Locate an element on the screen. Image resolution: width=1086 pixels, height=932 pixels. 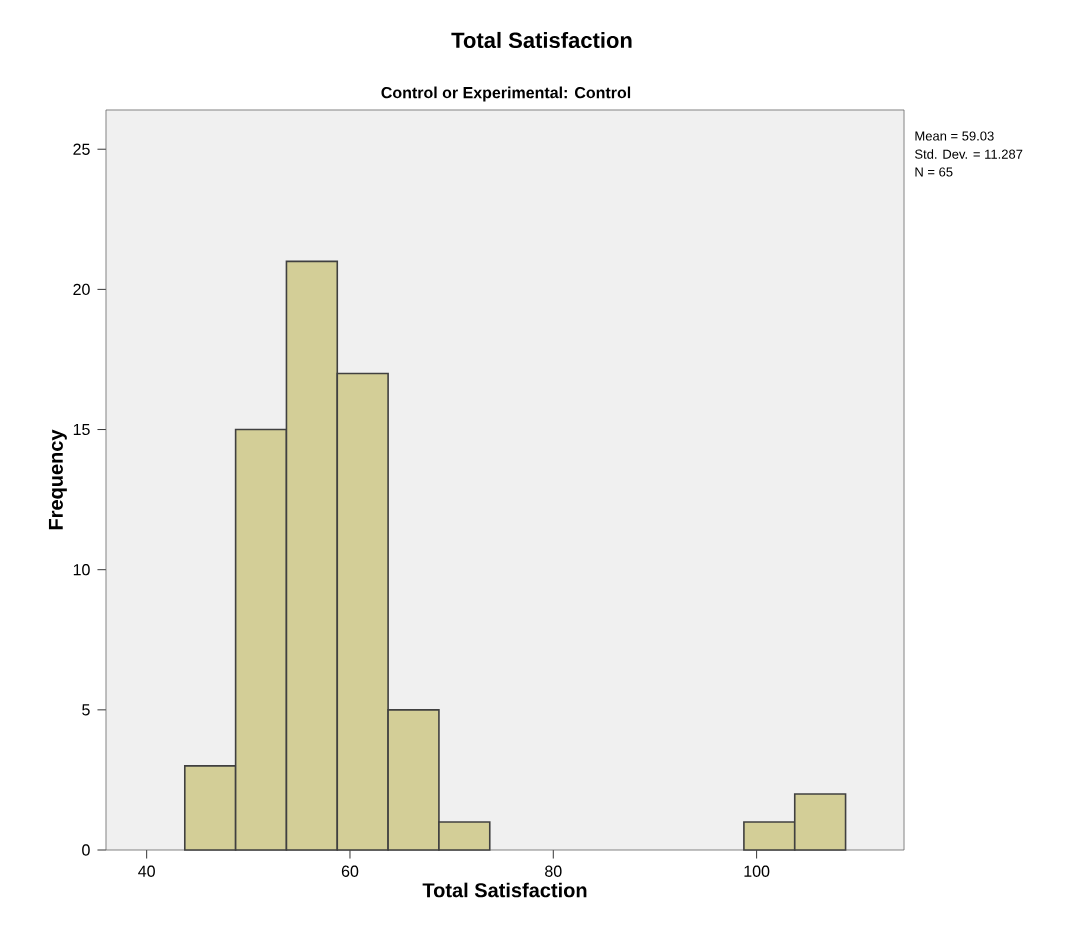
y-tick-label: 10 is located at coordinates (81, 570).